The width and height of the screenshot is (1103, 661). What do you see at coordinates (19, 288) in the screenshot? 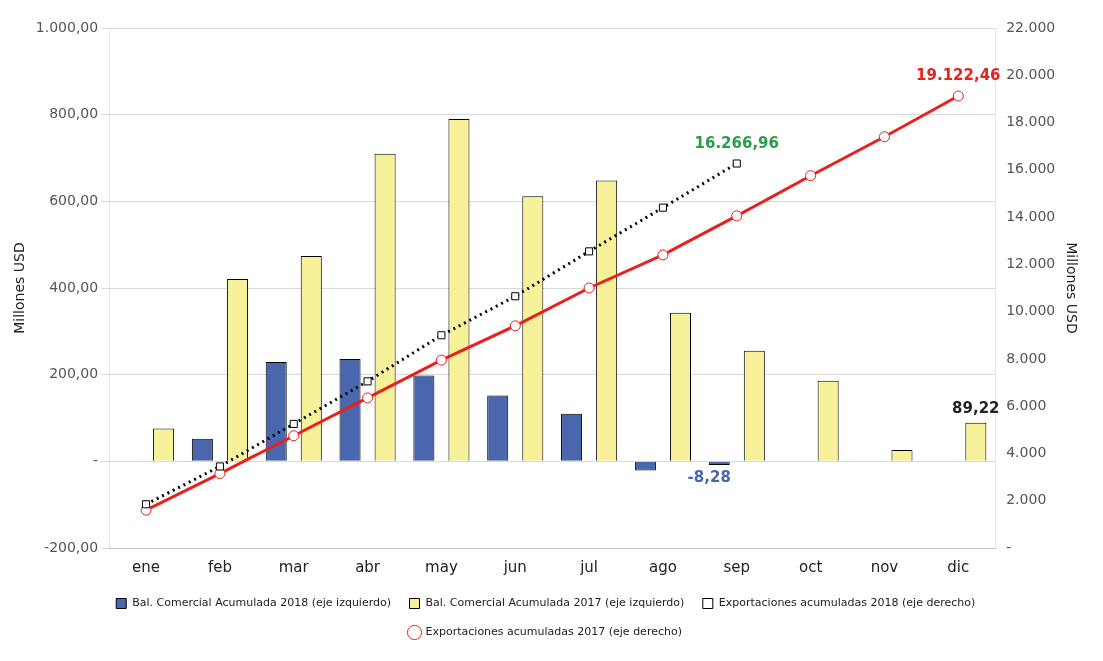
I see `y-axis-title: Millones USD` at bounding box center [19, 288].